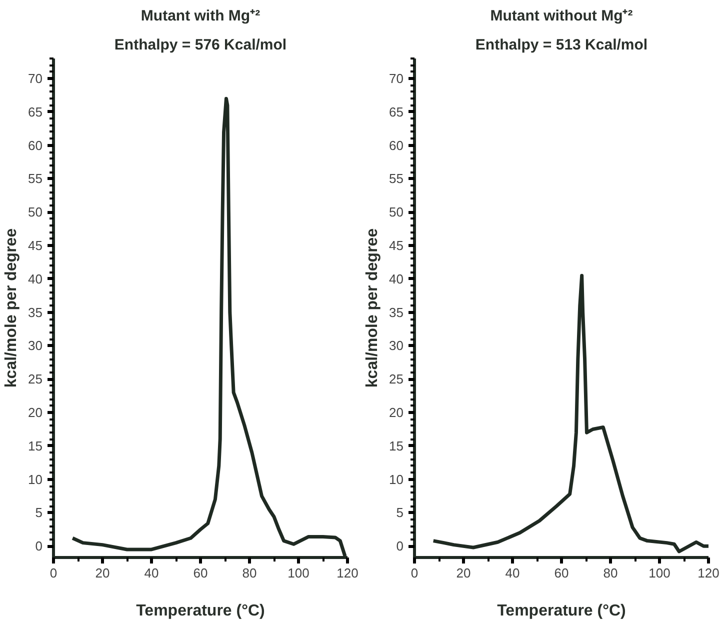 This screenshot has width=722, height=622. Describe the element at coordinates (200, 45) in the screenshot. I see `chart-subtitle: Enthalpy = 576 Kcal/mol` at that location.